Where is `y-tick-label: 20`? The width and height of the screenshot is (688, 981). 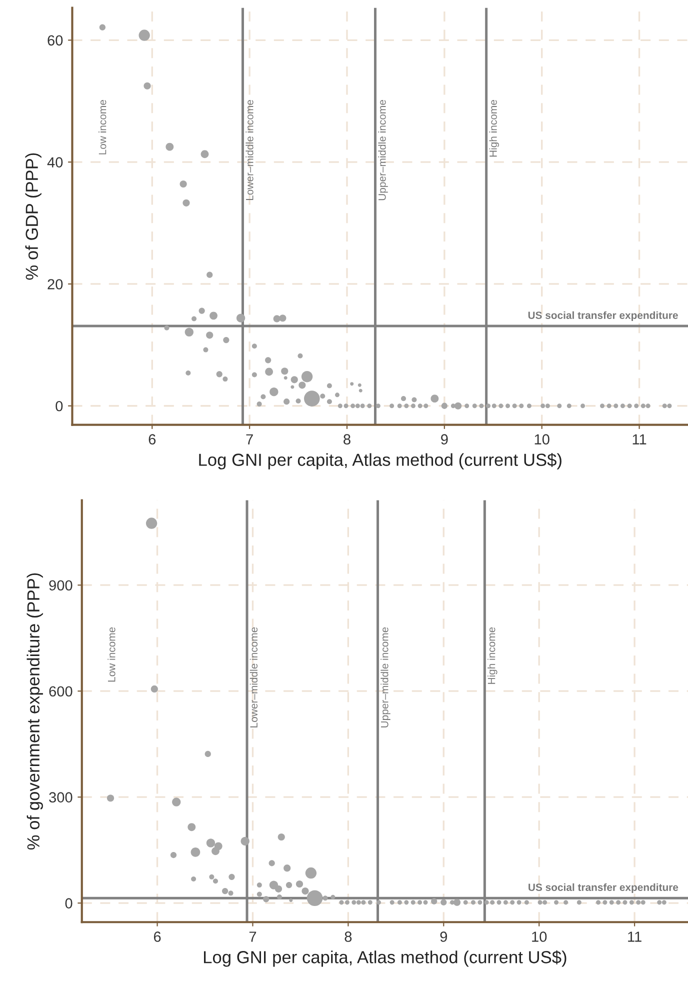 y-tick-label: 20 is located at coordinates (55, 284).